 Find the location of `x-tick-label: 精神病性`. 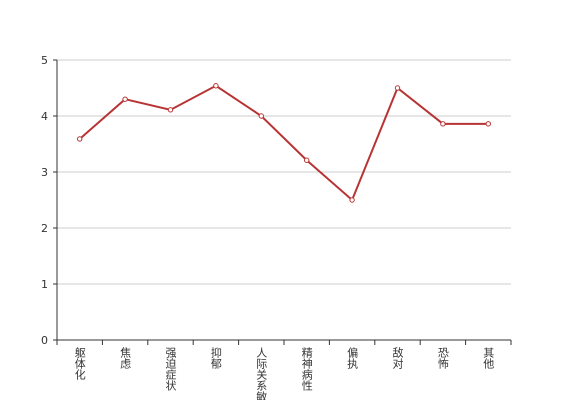

x-tick-label: 精神病性 is located at coordinates (306, 369).